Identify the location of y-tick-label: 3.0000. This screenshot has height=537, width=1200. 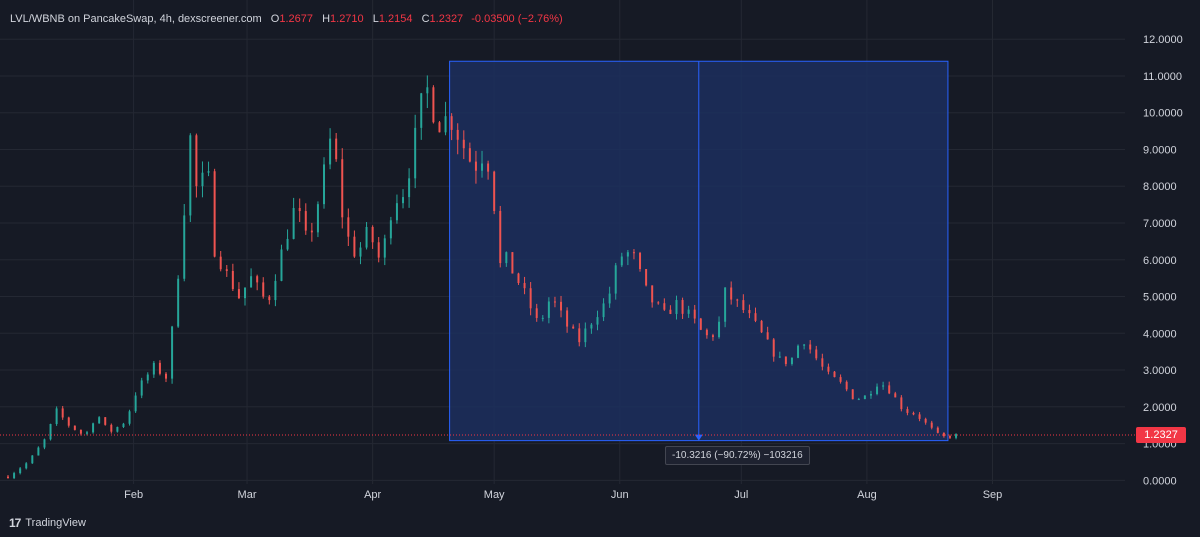
(1160, 371).